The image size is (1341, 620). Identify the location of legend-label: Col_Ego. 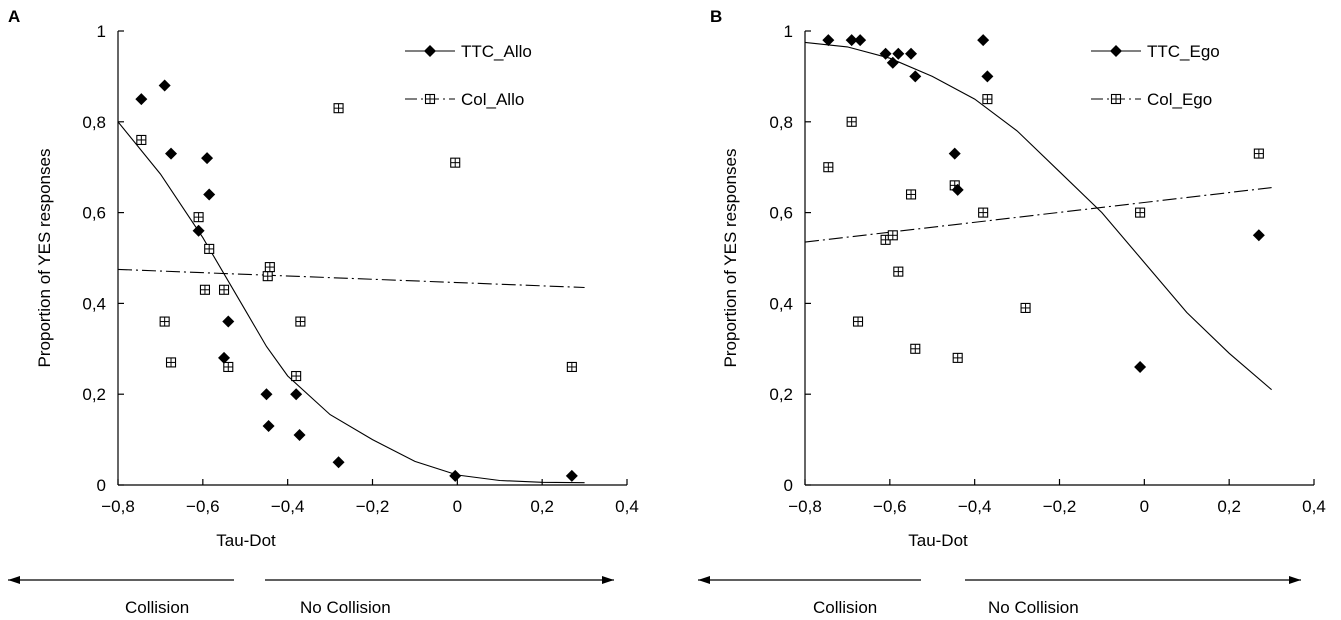
(1179, 99).